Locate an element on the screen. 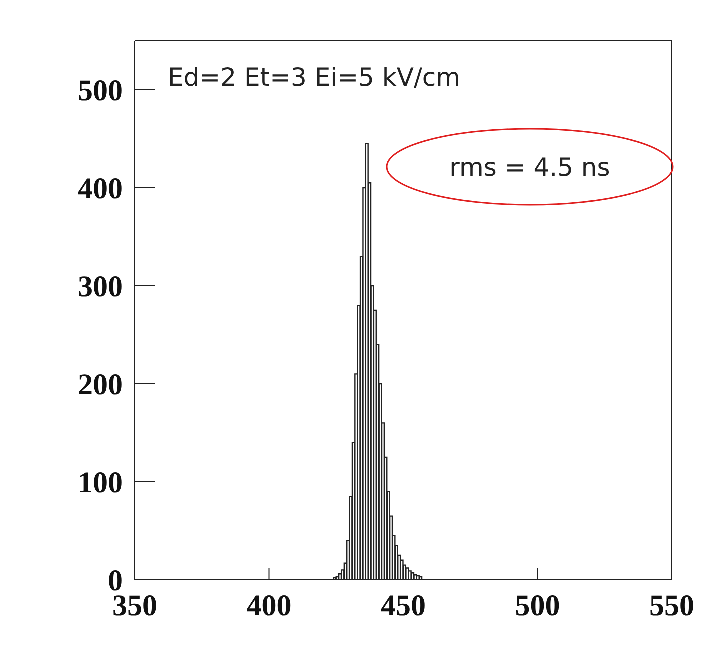 The image size is (721, 654). x-tick-label: 500 is located at coordinates (537, 605).